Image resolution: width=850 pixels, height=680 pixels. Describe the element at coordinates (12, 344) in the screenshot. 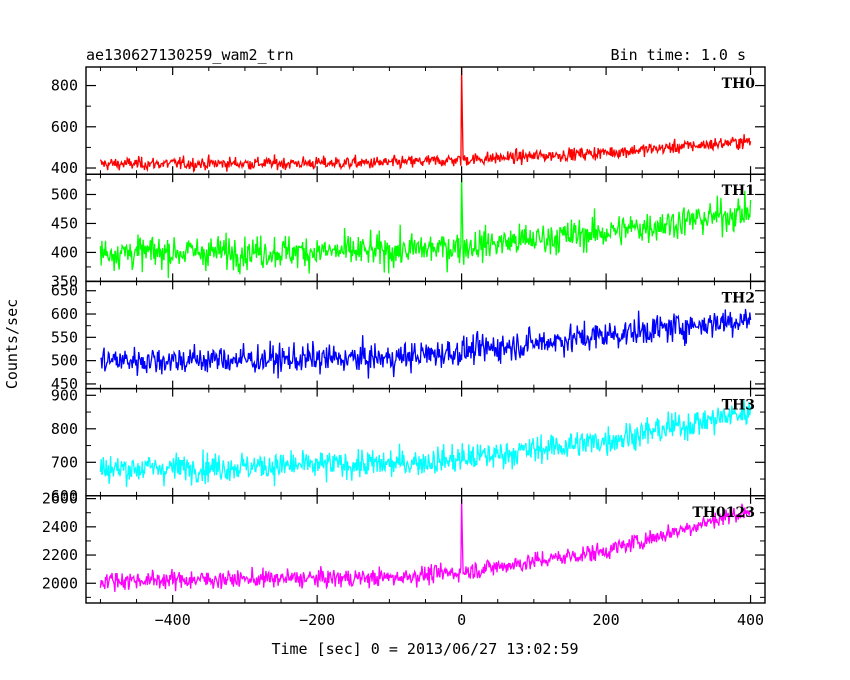

I see `y-axis-label: Counts/sec` at that location.